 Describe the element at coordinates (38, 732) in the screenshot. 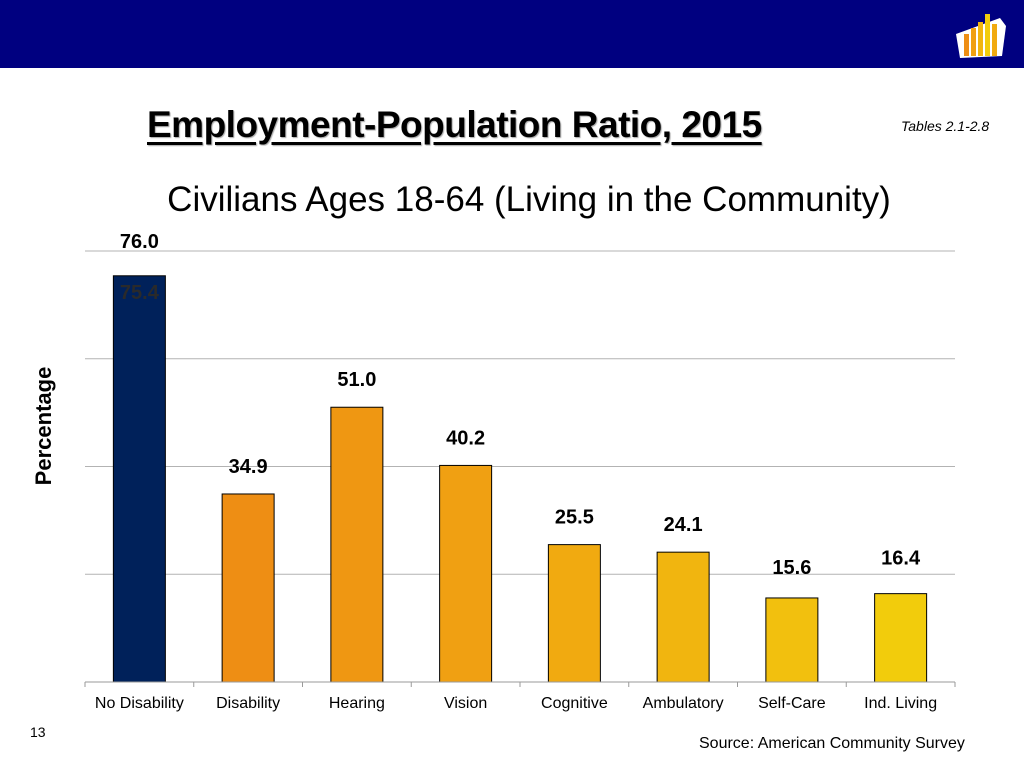

I see `slide-number: 13` at that location.